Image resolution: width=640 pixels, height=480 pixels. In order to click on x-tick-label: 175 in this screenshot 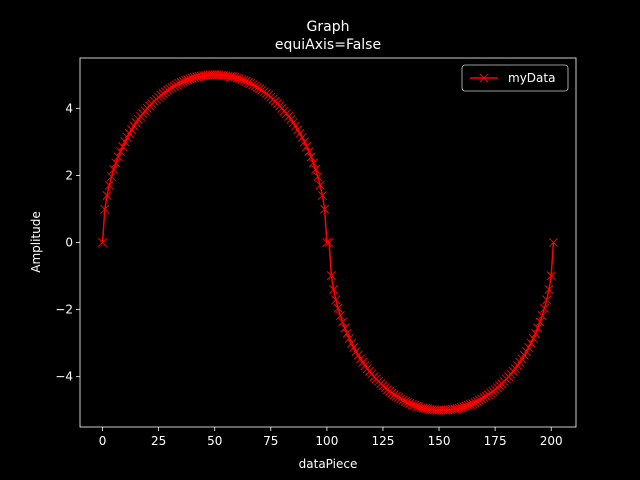, I will do `click(495, 441)`.